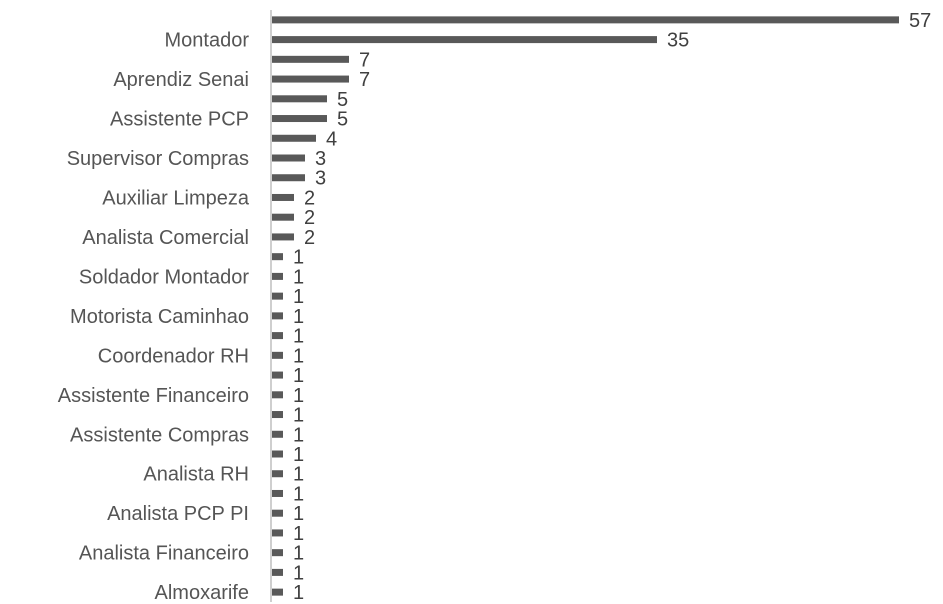  Describe the element at coordinates (920, 21) in the screenshot. I see `data-label: 57` at that location.